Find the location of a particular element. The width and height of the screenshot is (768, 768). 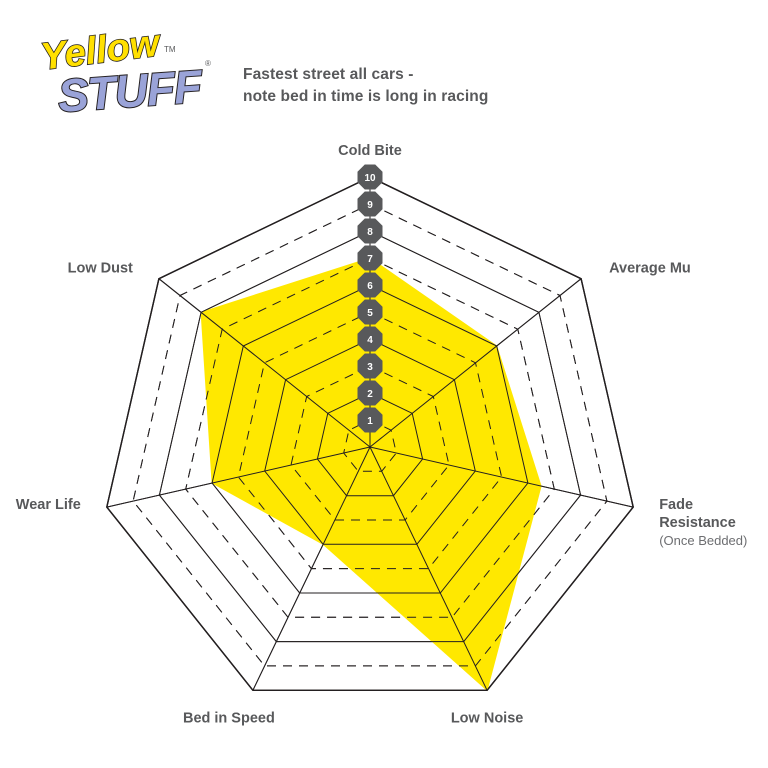

axis-label-fade-resistance: Resistance is located at coordinates (697, 523).